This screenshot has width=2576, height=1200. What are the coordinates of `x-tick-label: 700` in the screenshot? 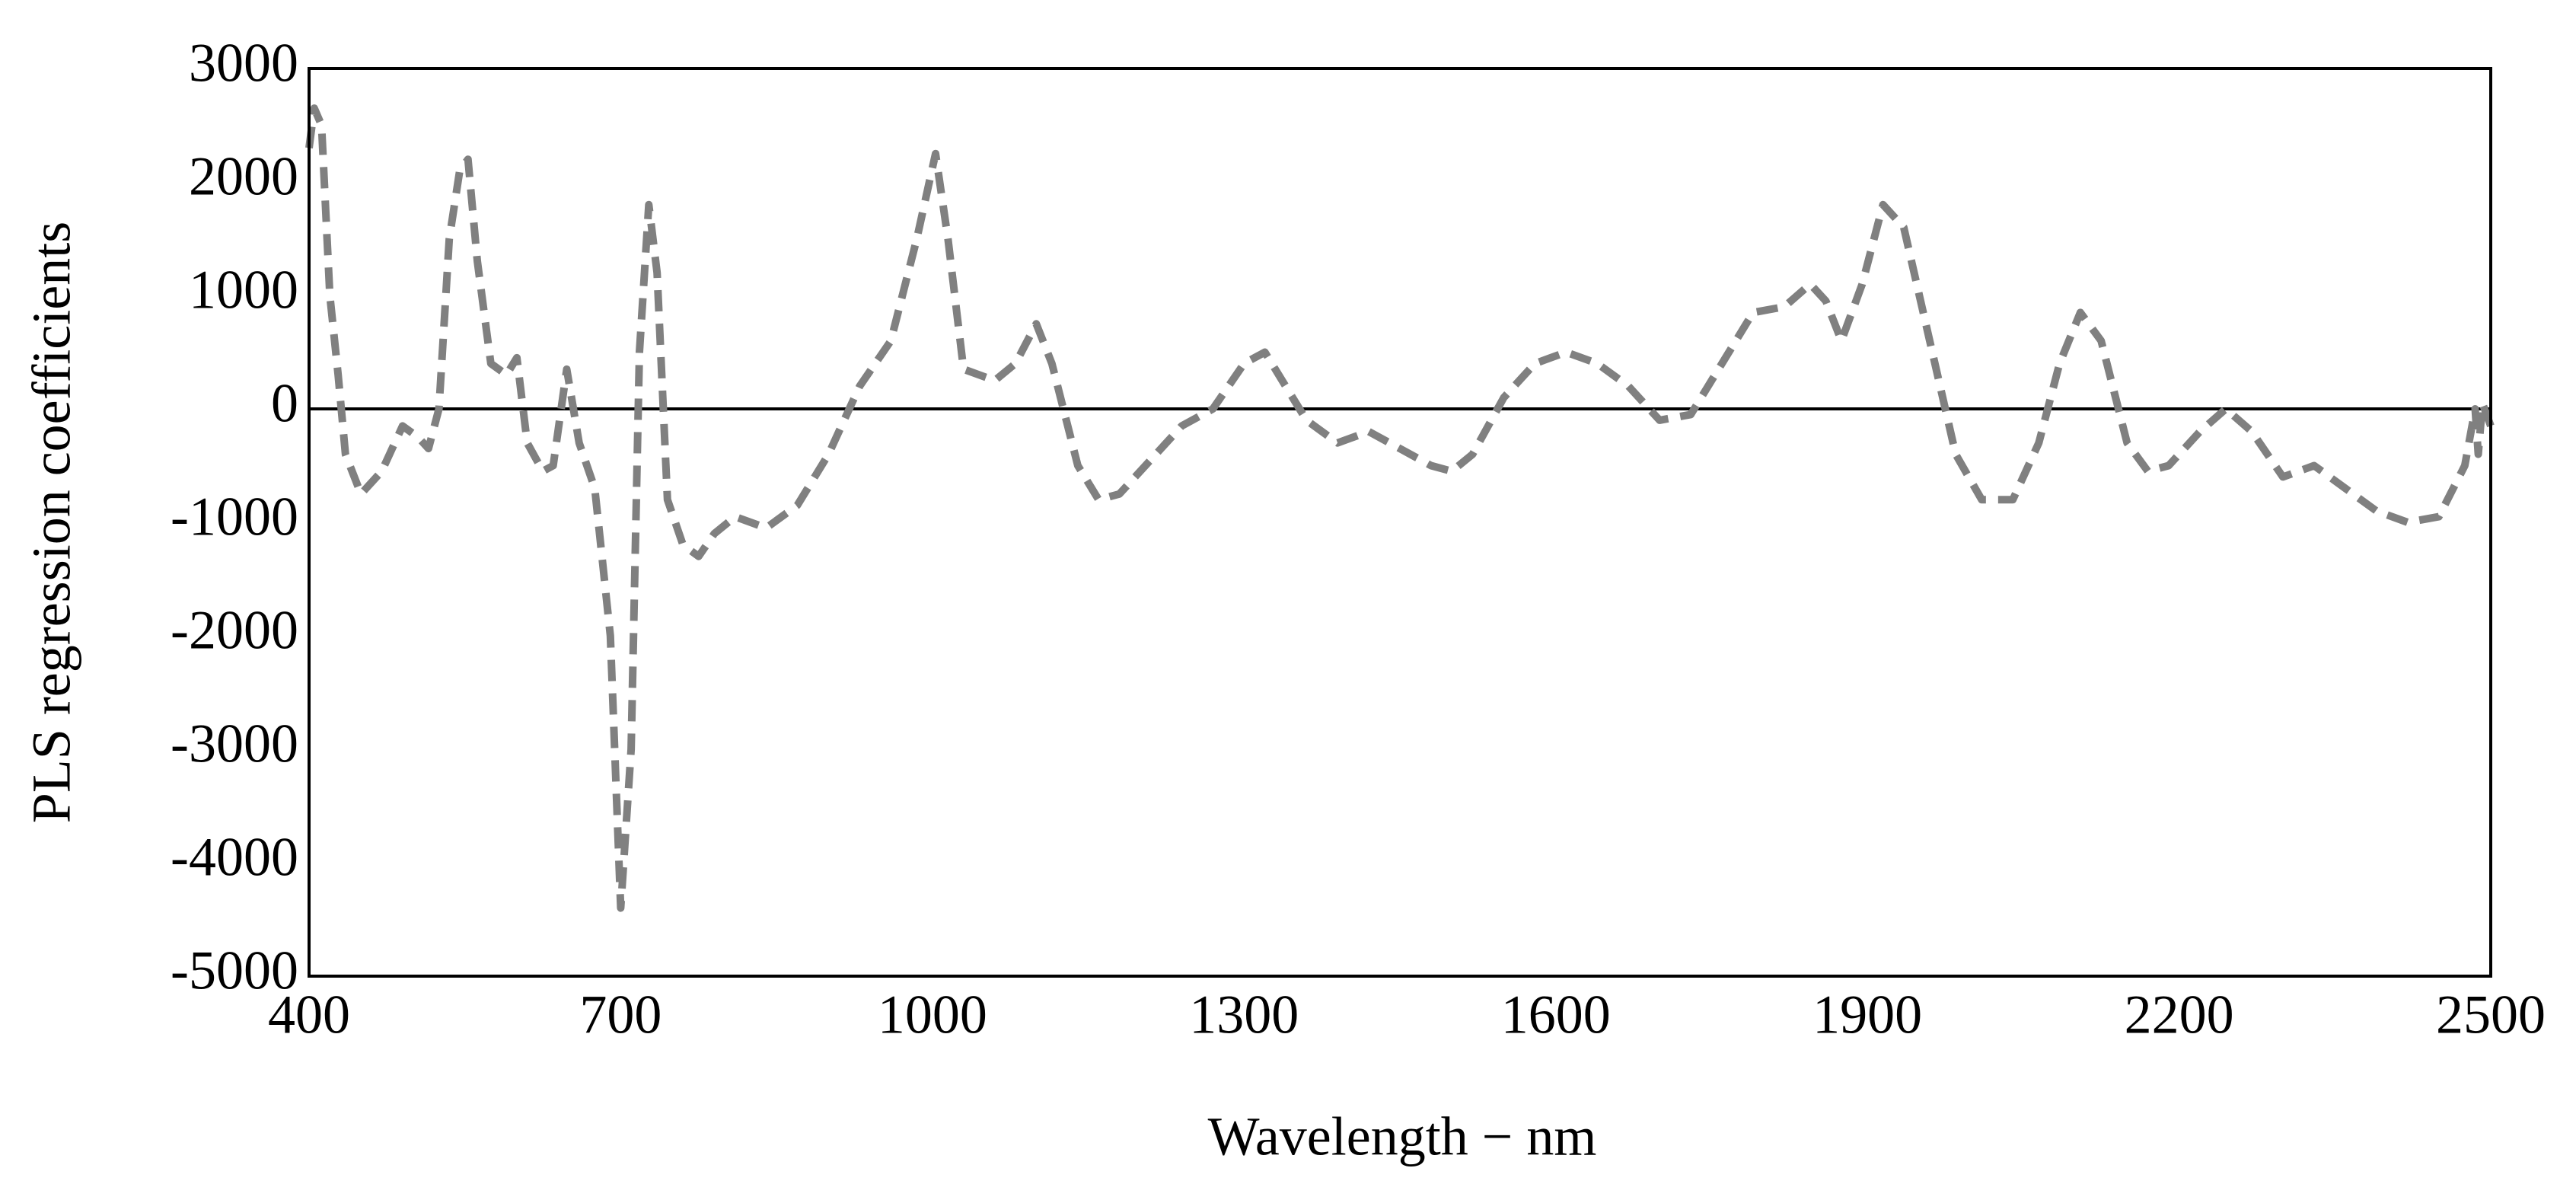 It's located at (620, 1015).